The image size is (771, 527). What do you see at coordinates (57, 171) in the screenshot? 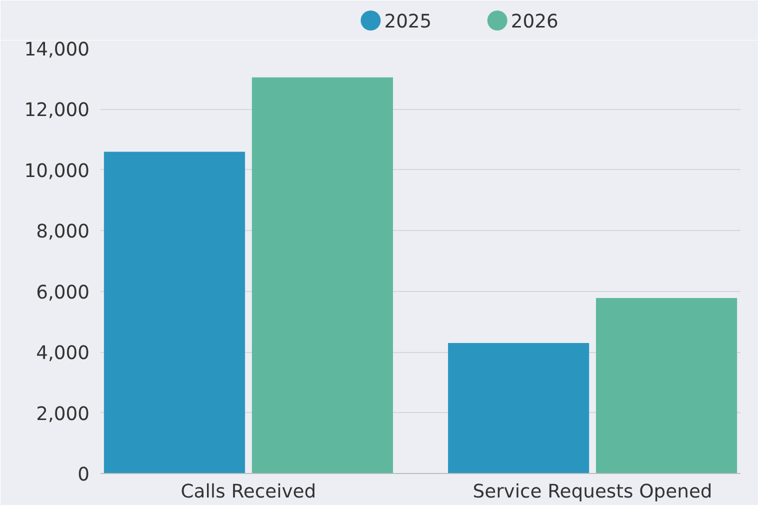
I see `y-tick-label: 10,000` at bounding box center [57, 171].